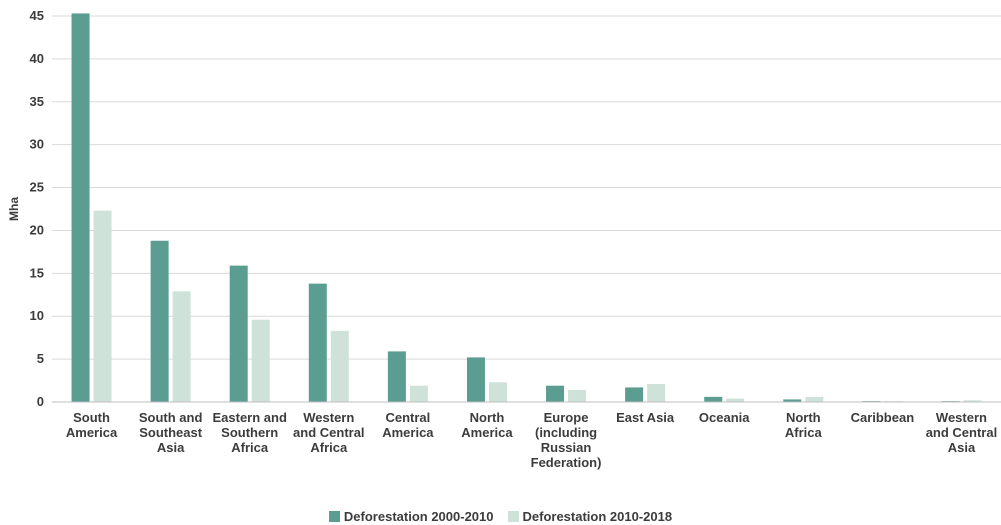 The image size is (1001, 525). What do you see at coordinates (37, 272) in the screenshot?
I see `y-tick-label: 15` at bounding box center [37, 272].